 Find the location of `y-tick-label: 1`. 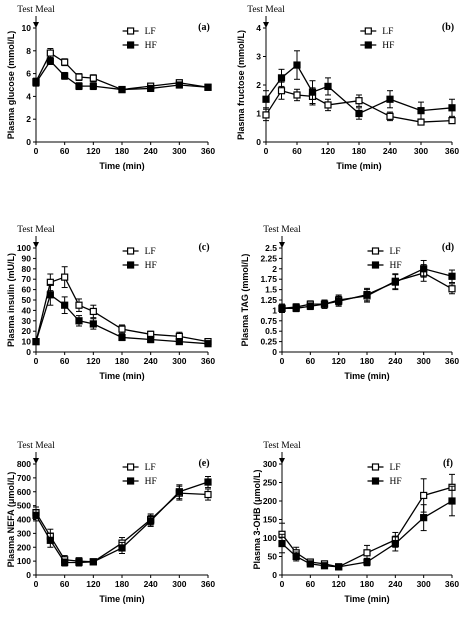

y-tick-label: 1 is located at coordinates (274, 310).